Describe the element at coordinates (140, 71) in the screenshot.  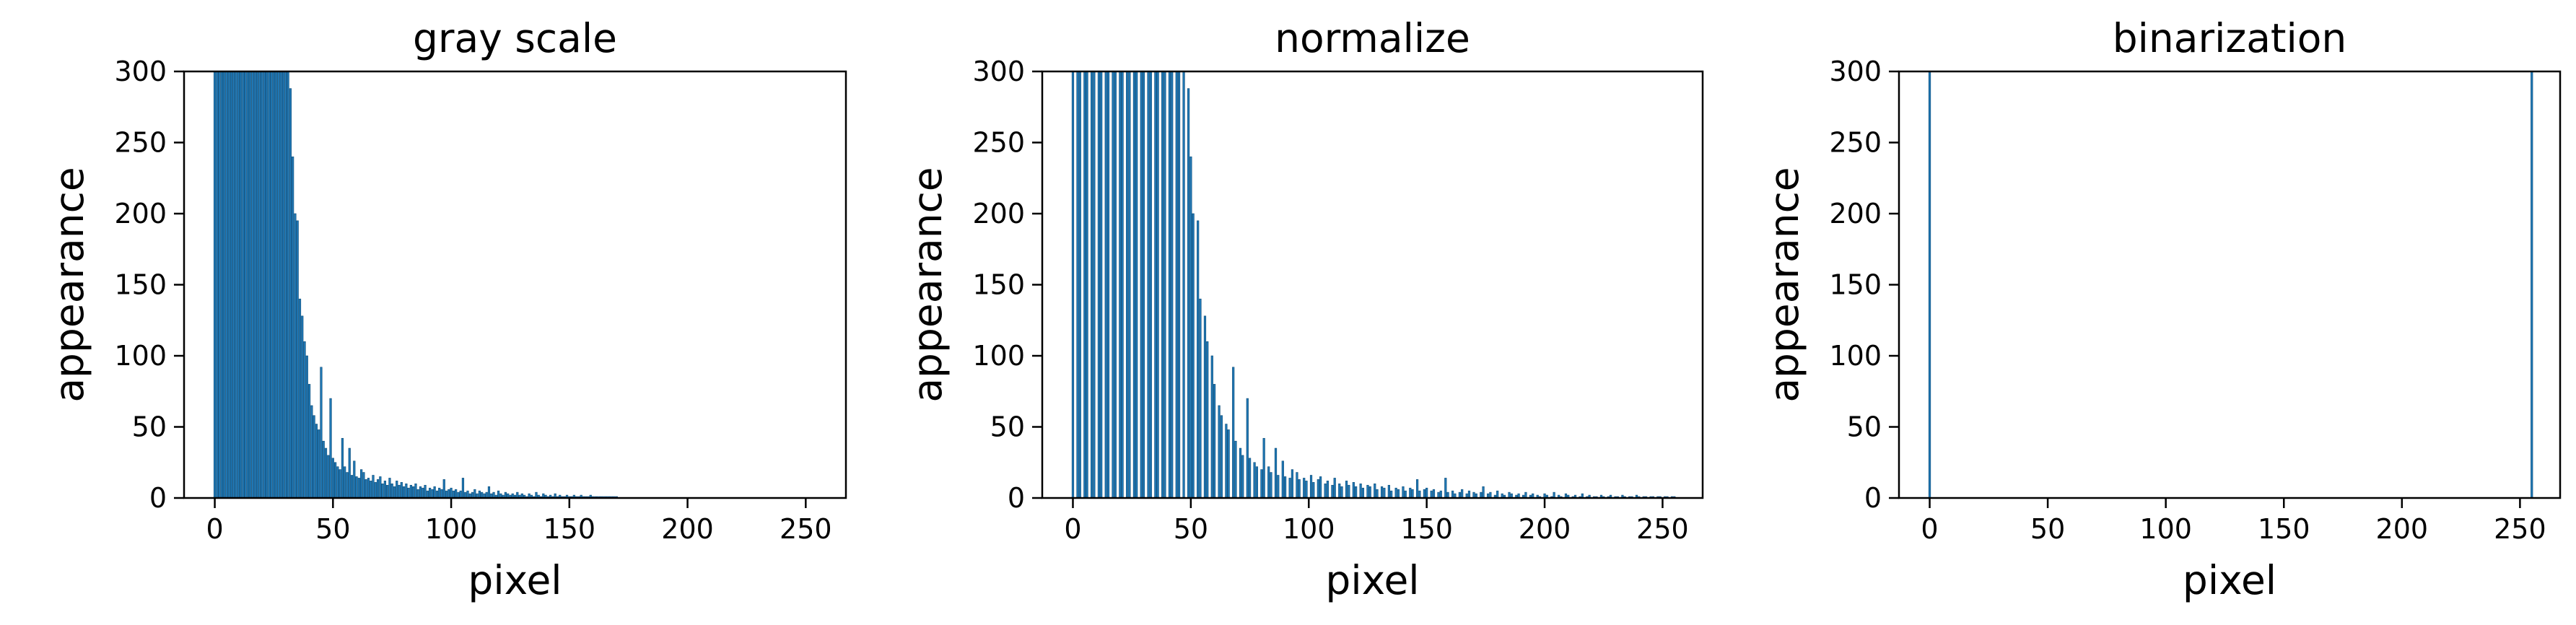
I see `y-tick-label: 300` at that location.